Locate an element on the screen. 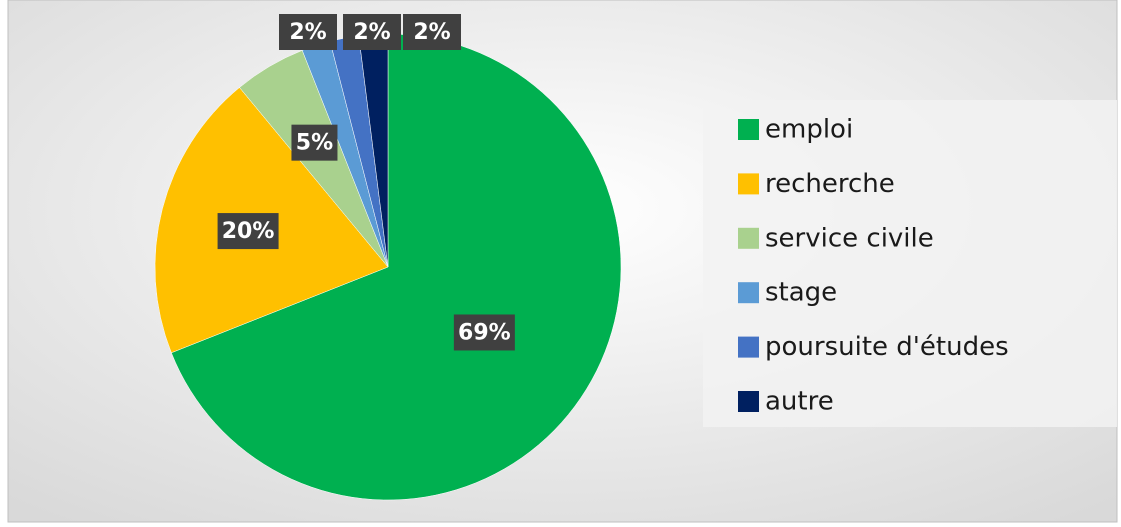 This screenshot has width=1121, height=527. data-label: 69% is located at coordinates (484, 332).